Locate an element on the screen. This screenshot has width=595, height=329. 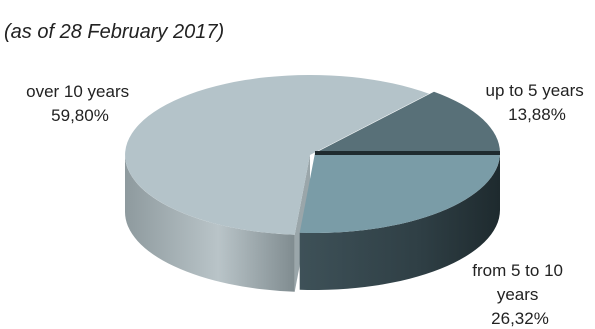
label-up-to-5-years-value: 13,88% is located at coordinates (537, 114).